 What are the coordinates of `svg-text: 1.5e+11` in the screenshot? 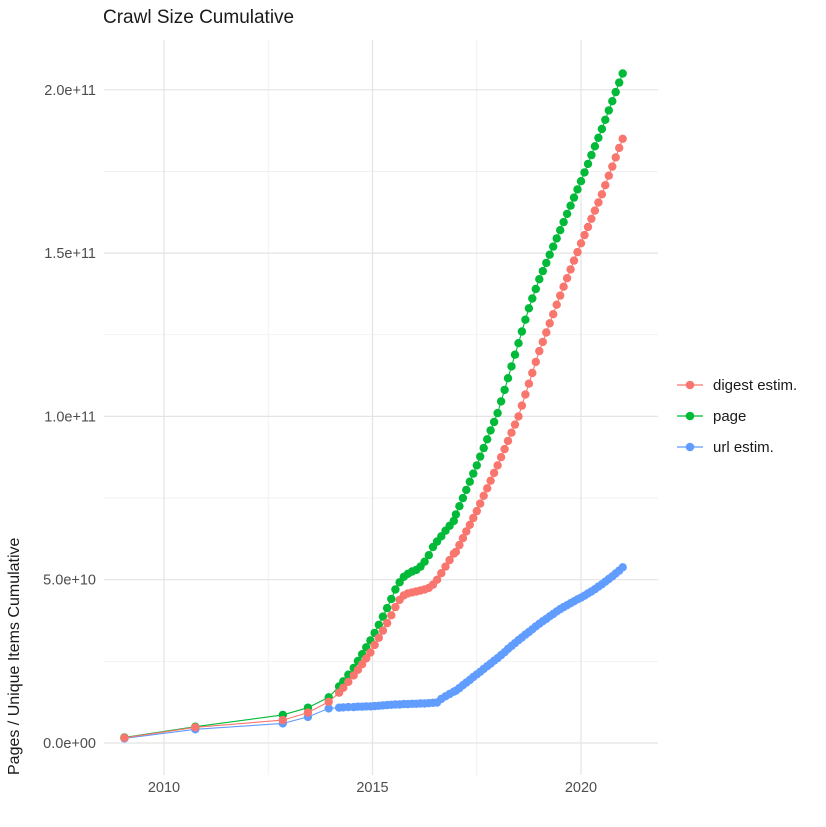 It's located at (70, 254).